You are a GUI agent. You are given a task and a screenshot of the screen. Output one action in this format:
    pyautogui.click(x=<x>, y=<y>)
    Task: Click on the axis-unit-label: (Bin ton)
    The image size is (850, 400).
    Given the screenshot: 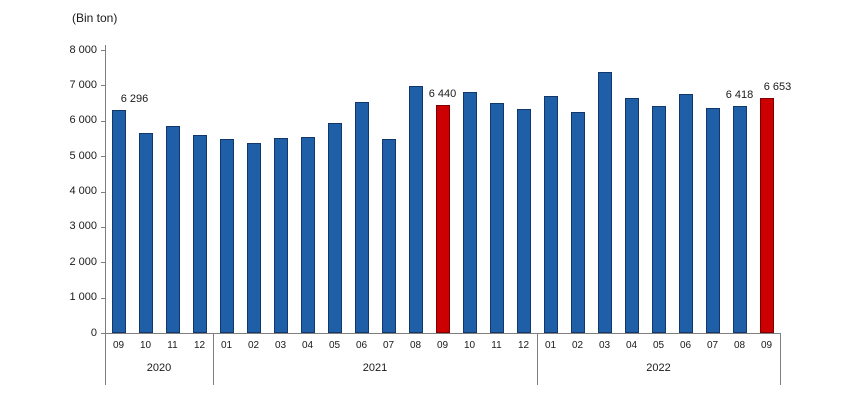 What is the action you would take?
    pyautogui.click(x=95, y=18)
    